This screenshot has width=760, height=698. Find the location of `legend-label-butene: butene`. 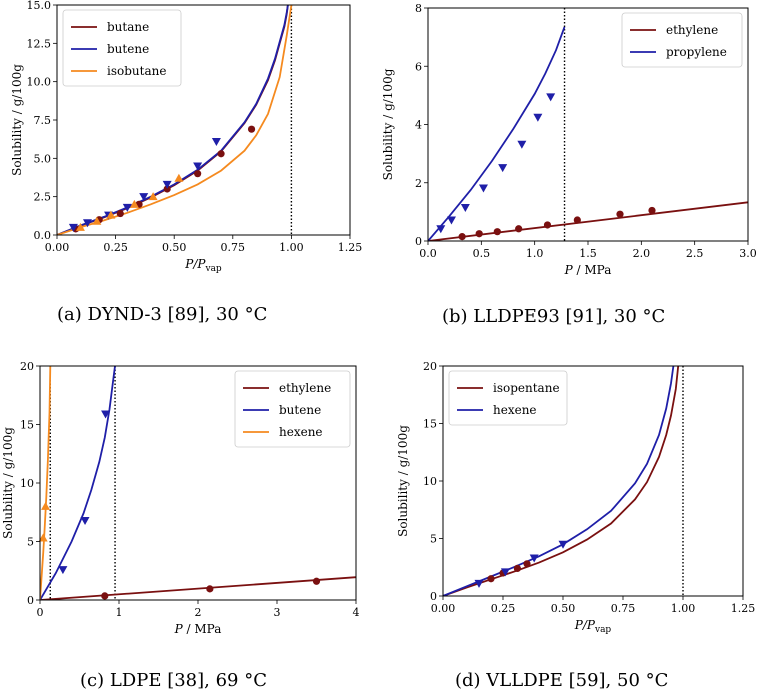

legend-label-butene: butene is located at coordinates (128, 49).